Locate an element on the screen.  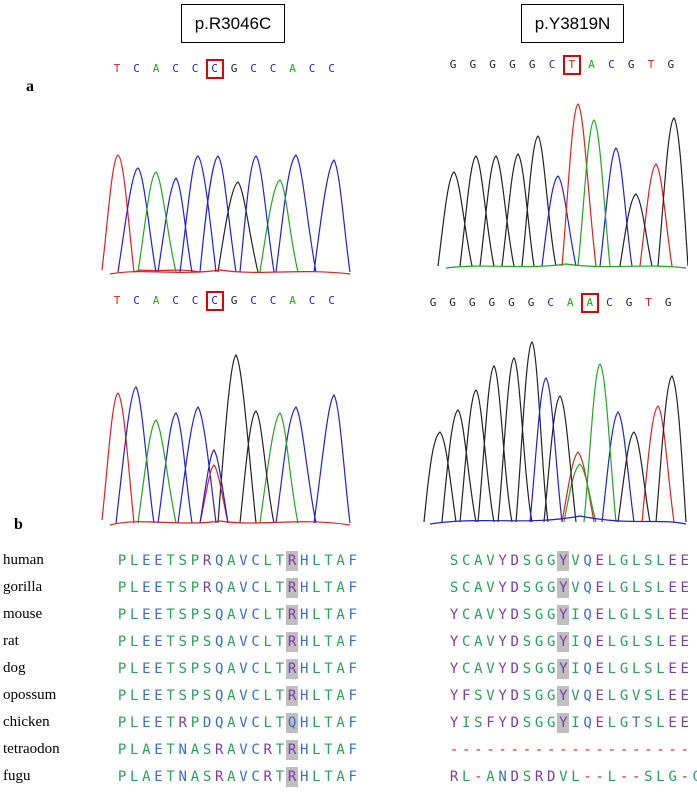
residue: I is located at coordinates (575, 642).